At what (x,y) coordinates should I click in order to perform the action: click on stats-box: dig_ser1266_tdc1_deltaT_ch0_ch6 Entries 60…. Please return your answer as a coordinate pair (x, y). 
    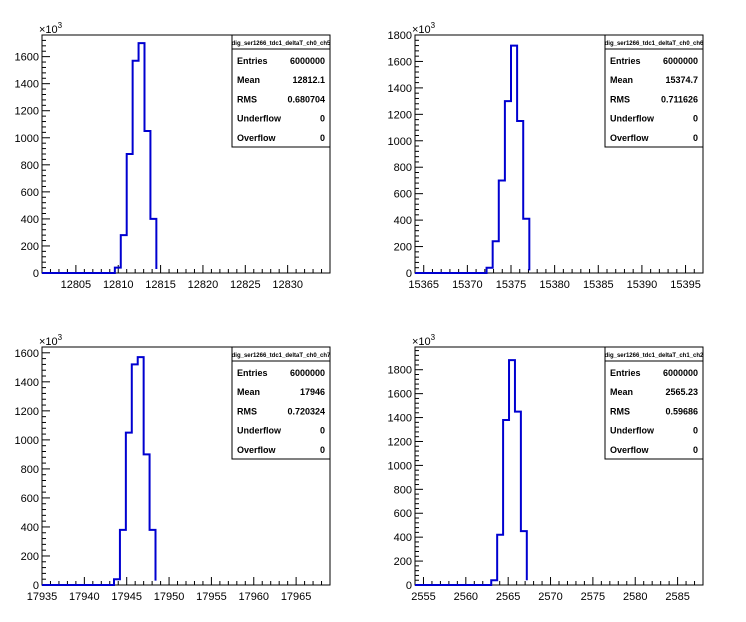
    Looking at the image, I should click on (654, 91).